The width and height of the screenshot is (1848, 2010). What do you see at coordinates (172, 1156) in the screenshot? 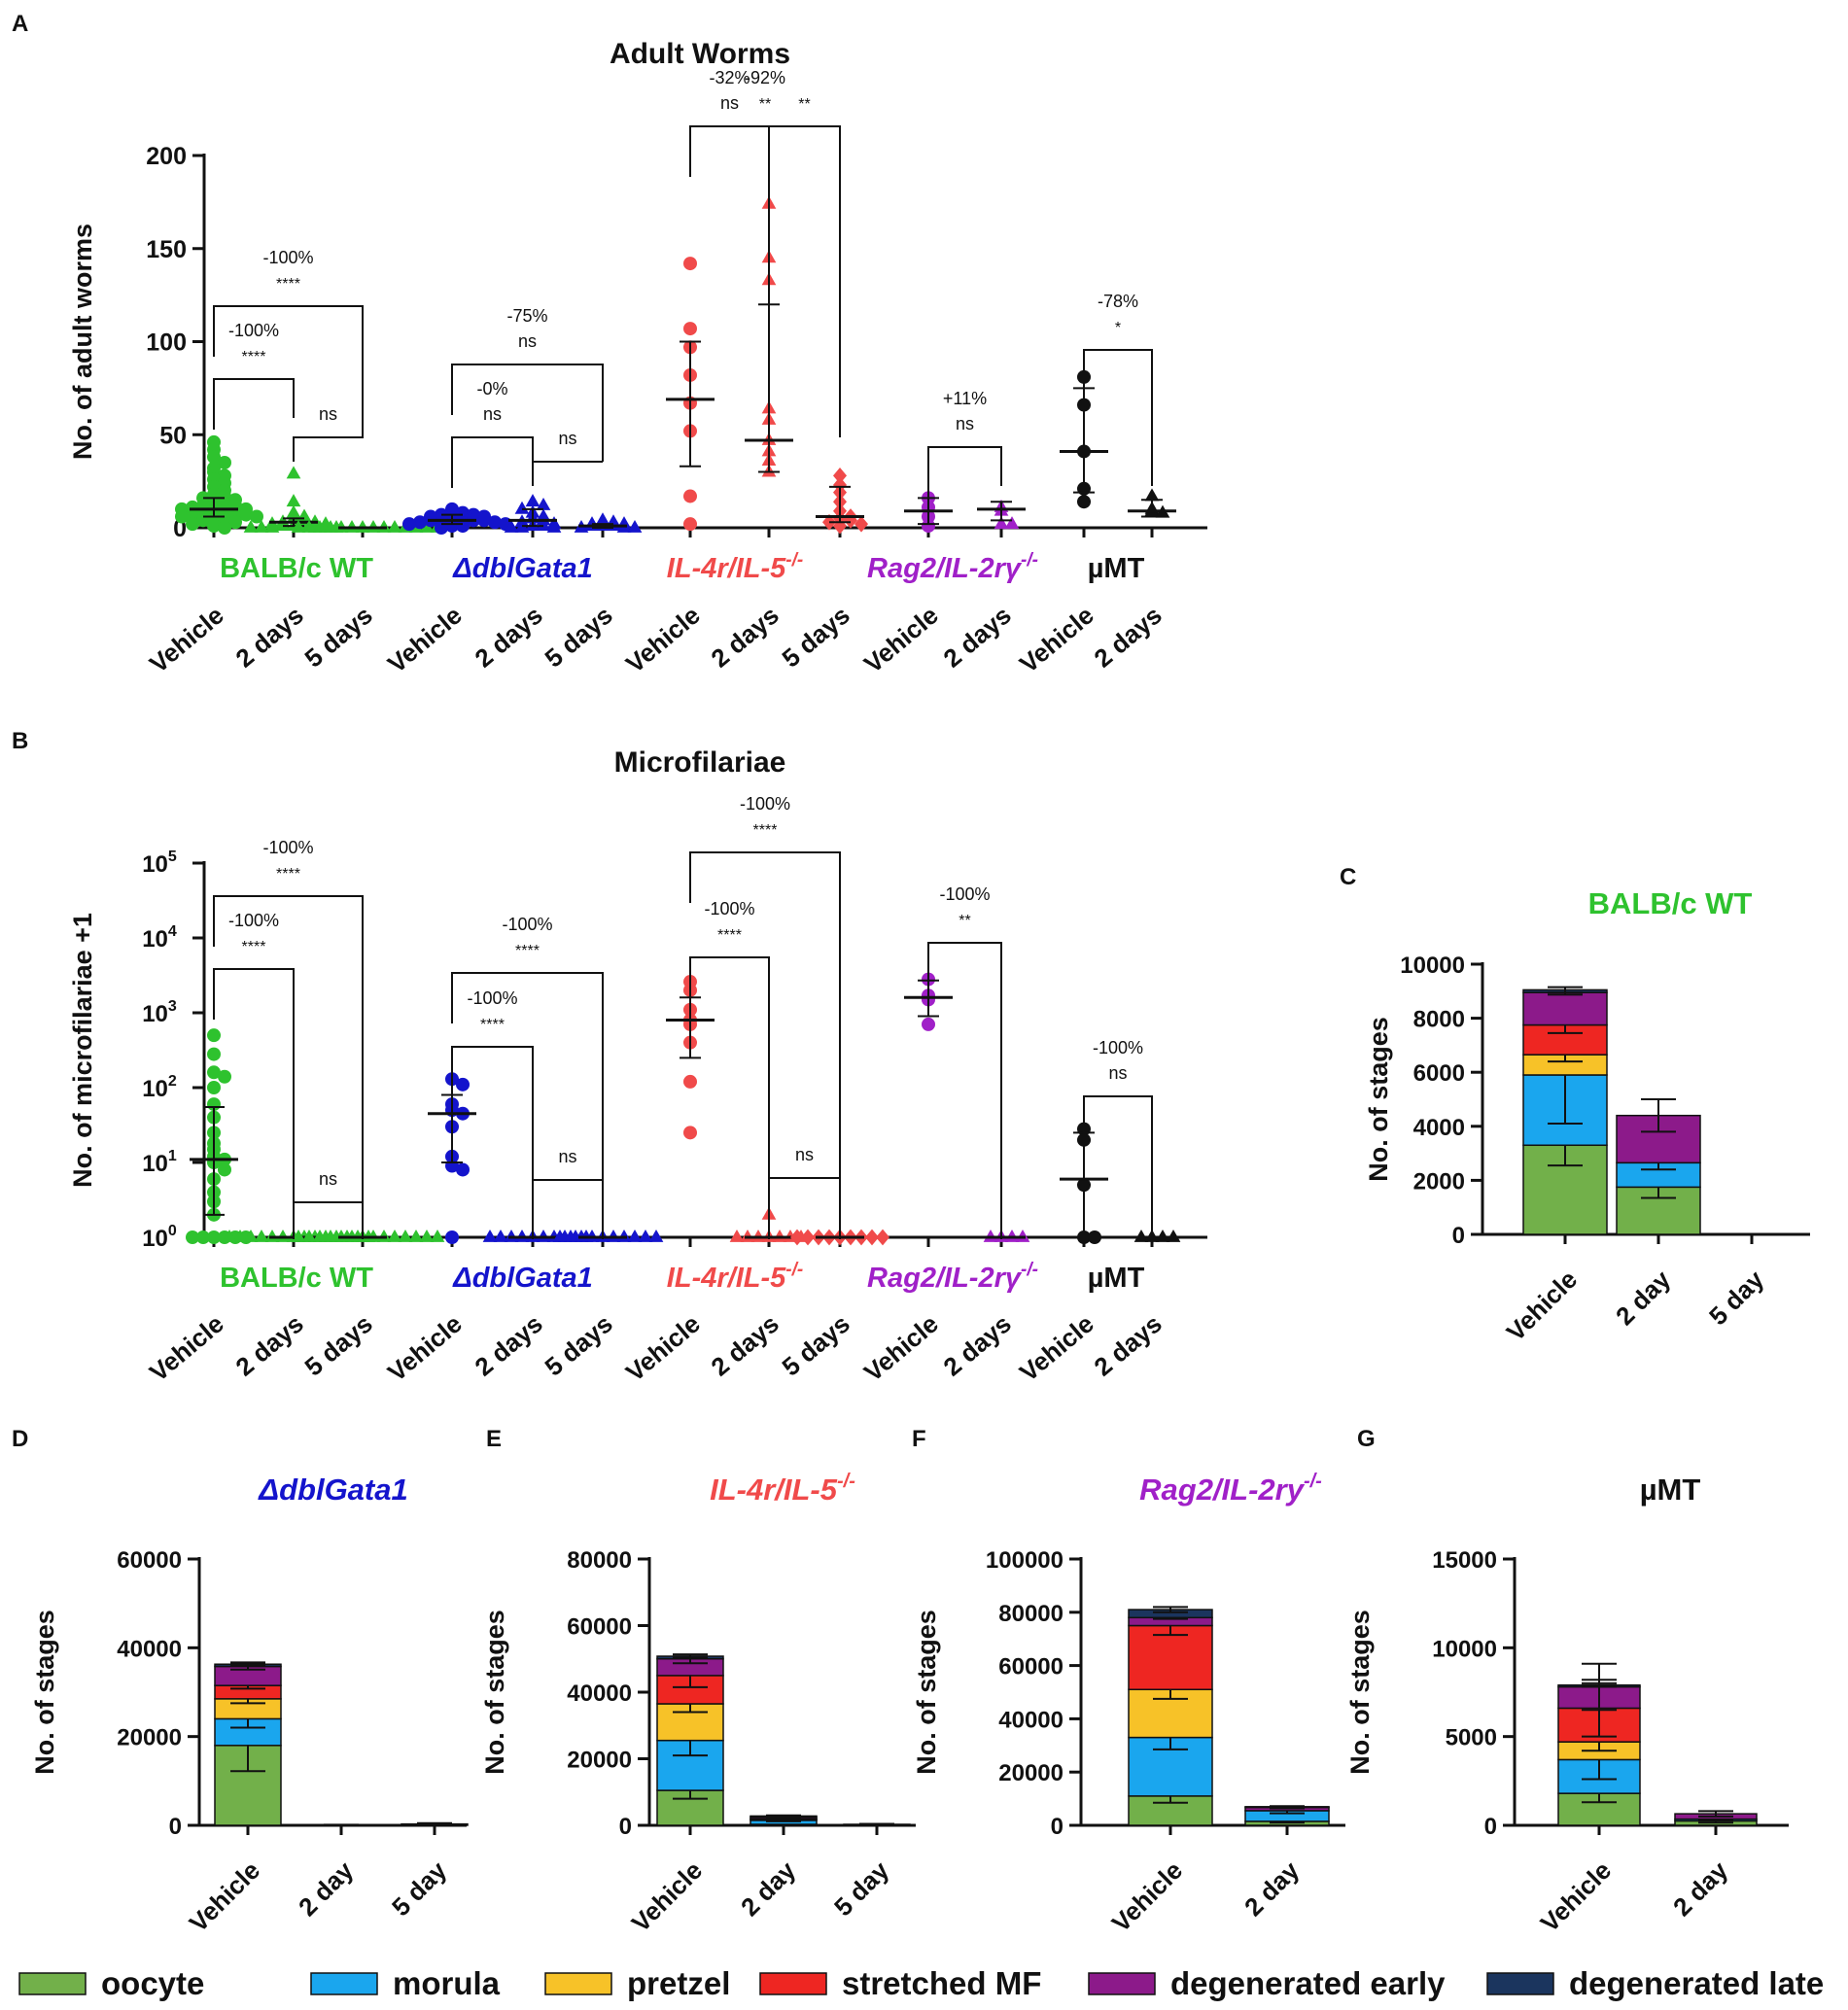
I see `y-tick-exponent: 1` at bounding box center [172, 1156].